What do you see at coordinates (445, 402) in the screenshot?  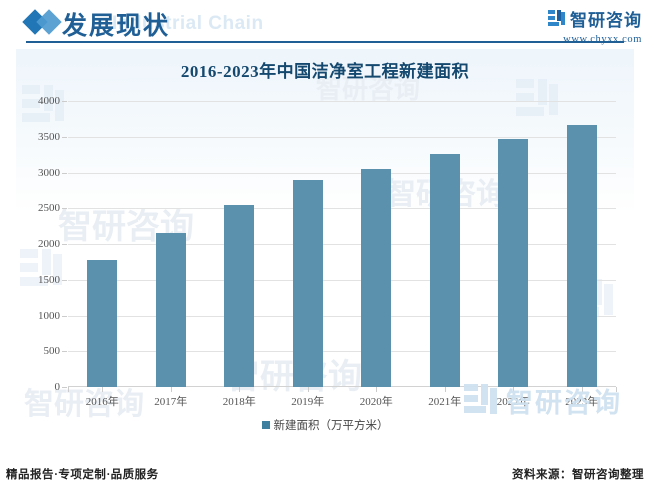 I see `x-axis-label: 2021年` at bounding box center [445, 402].